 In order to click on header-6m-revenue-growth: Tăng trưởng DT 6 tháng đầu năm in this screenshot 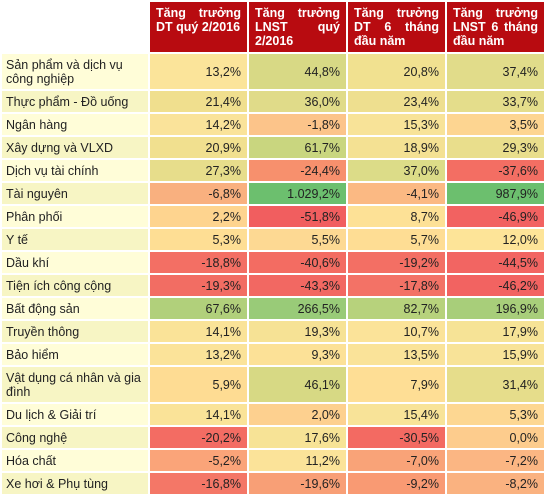, I will do `click(396, 27)`.